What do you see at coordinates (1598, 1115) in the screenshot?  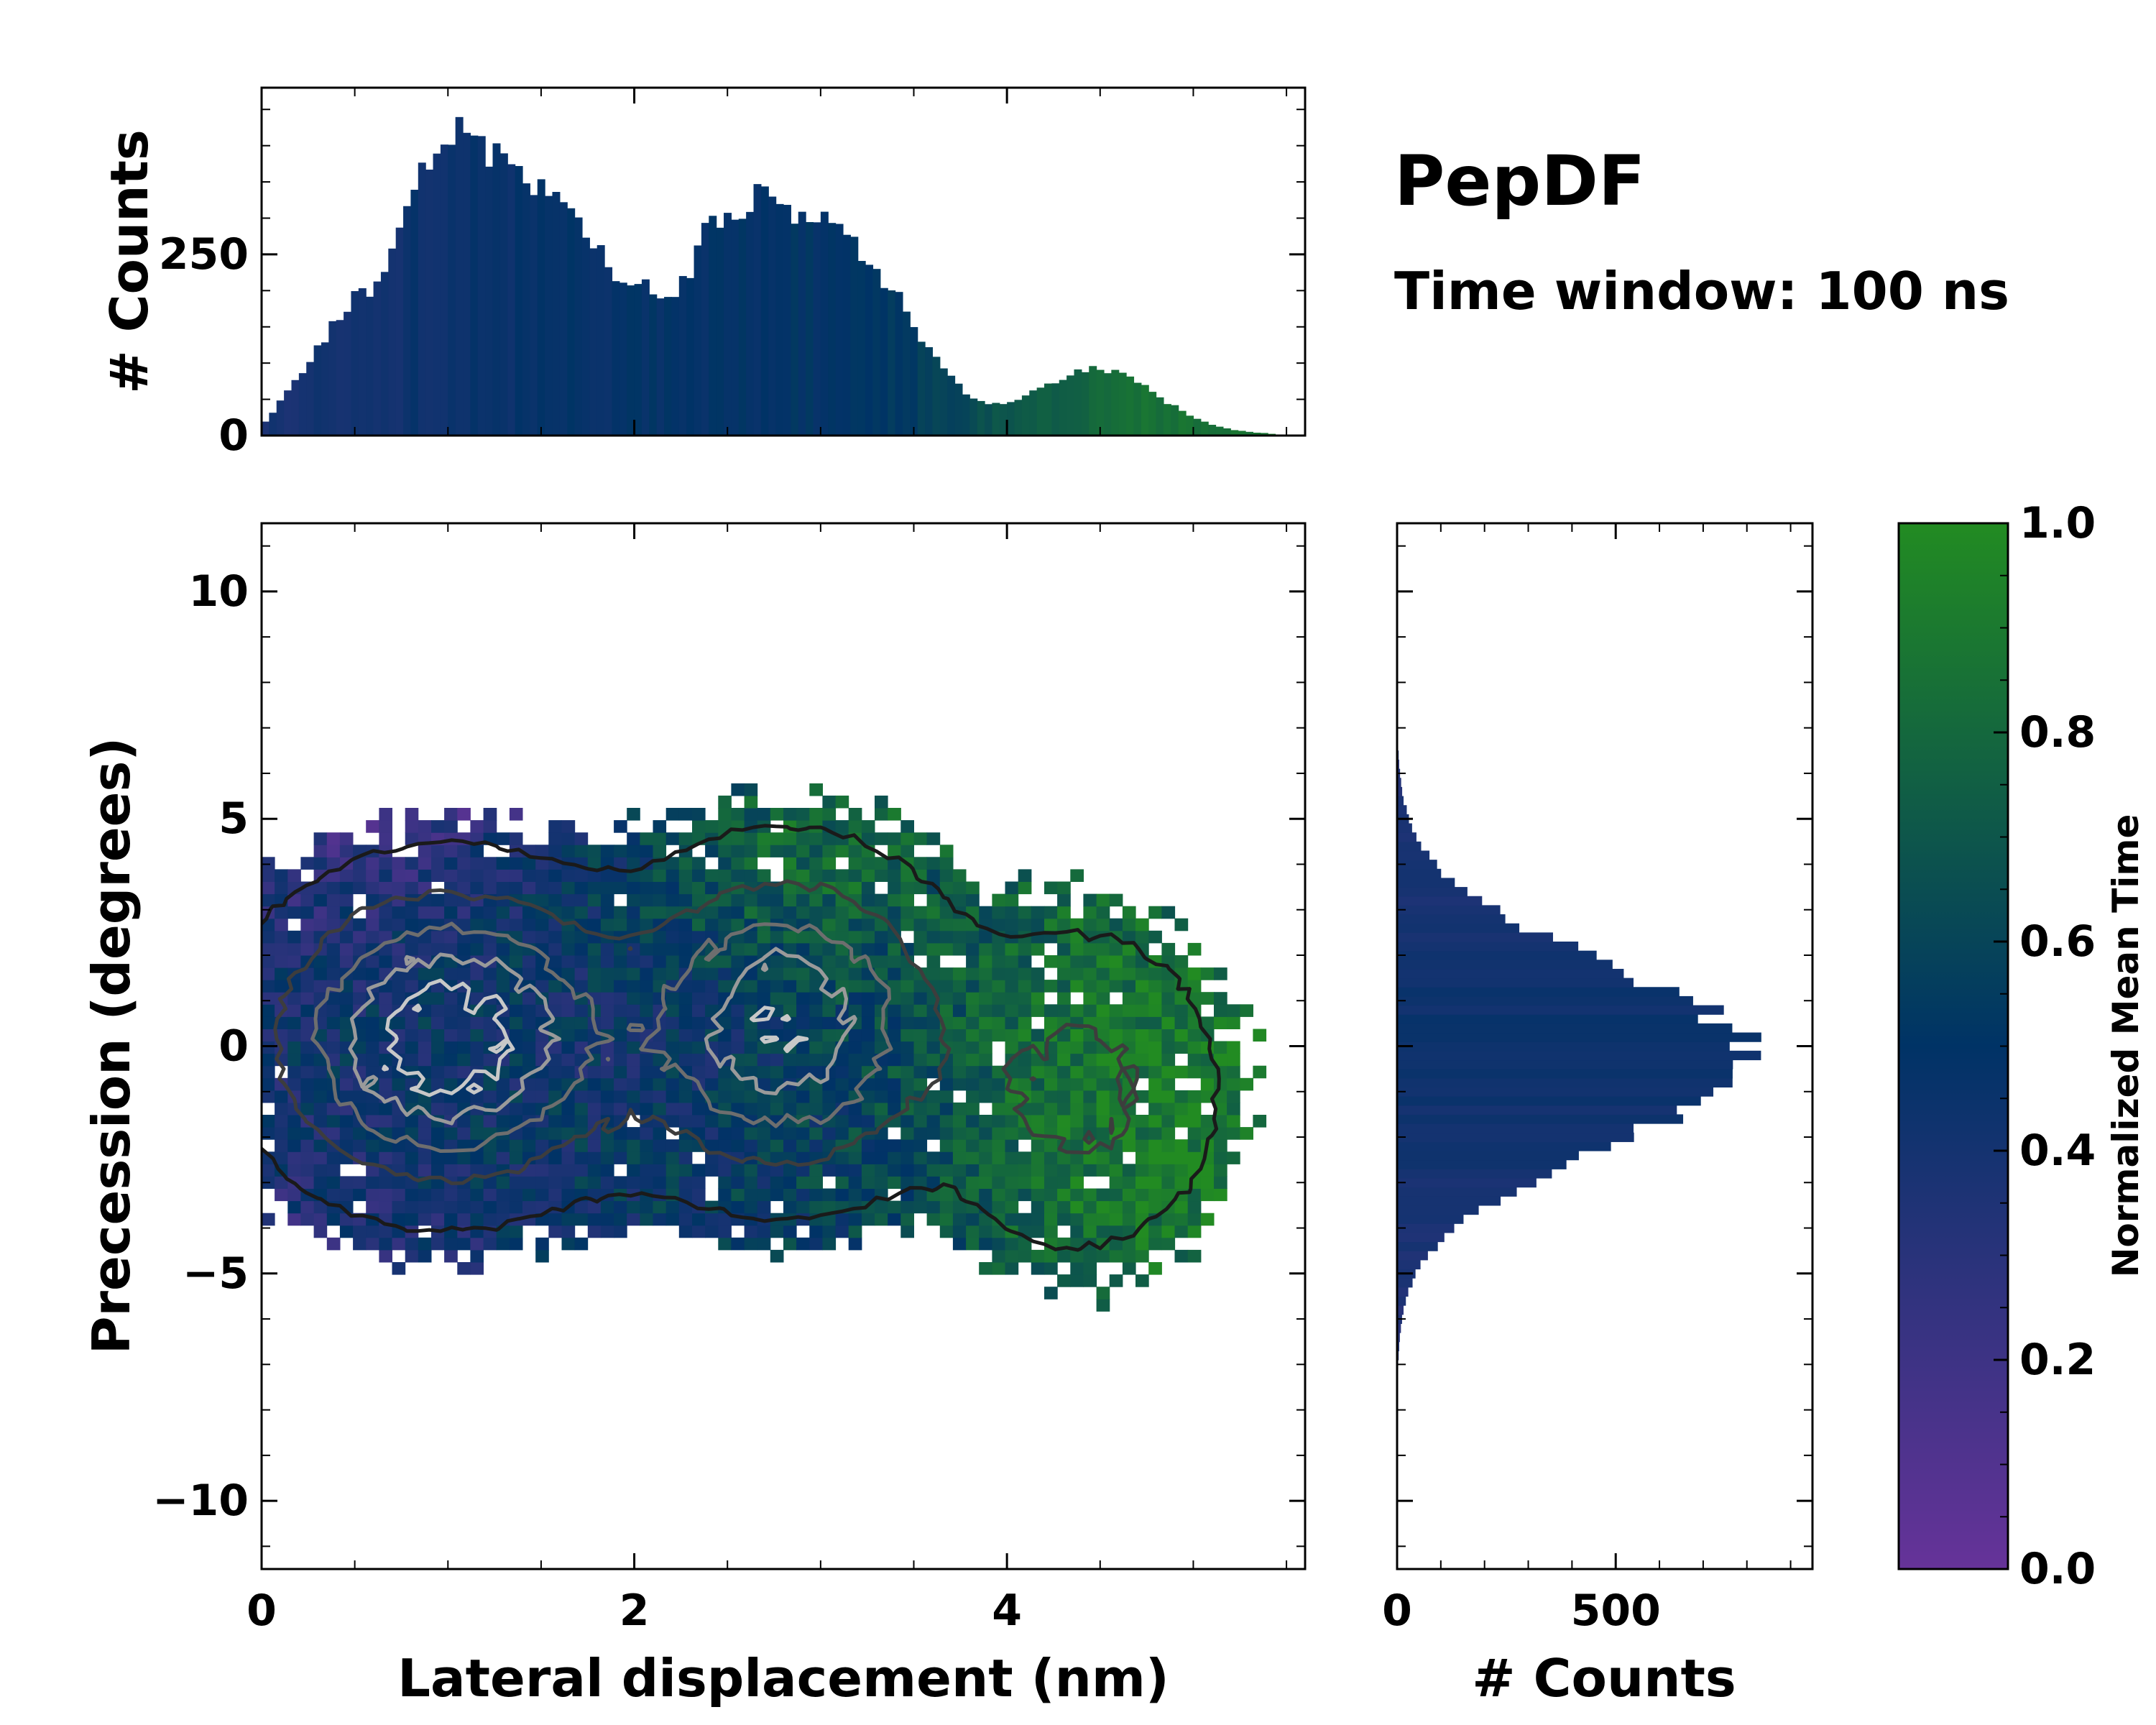 I see `side-histogram: 0 500 # Counts` at bounding box center [1598, 1115].